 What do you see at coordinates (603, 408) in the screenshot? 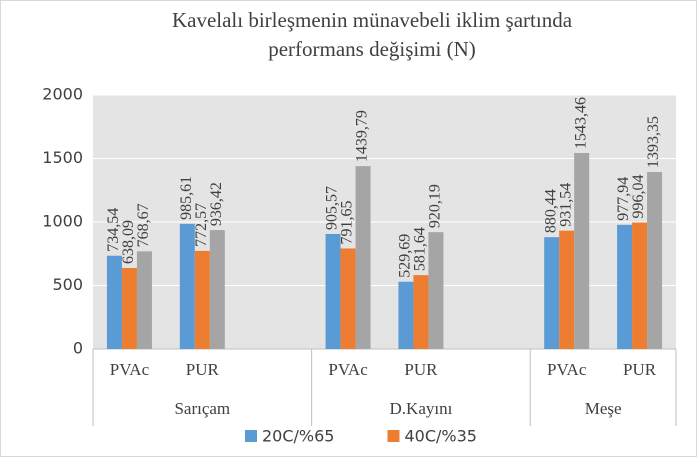
I see `group-label: Meşe` at bounding box center [603, 408].